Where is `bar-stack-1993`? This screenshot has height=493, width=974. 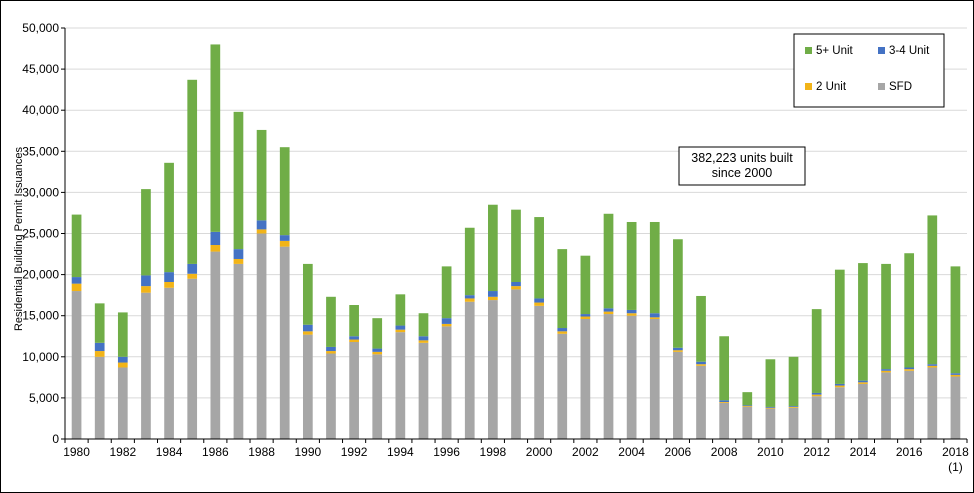
bar-stack-1993 is located at coordinates (377, 378).